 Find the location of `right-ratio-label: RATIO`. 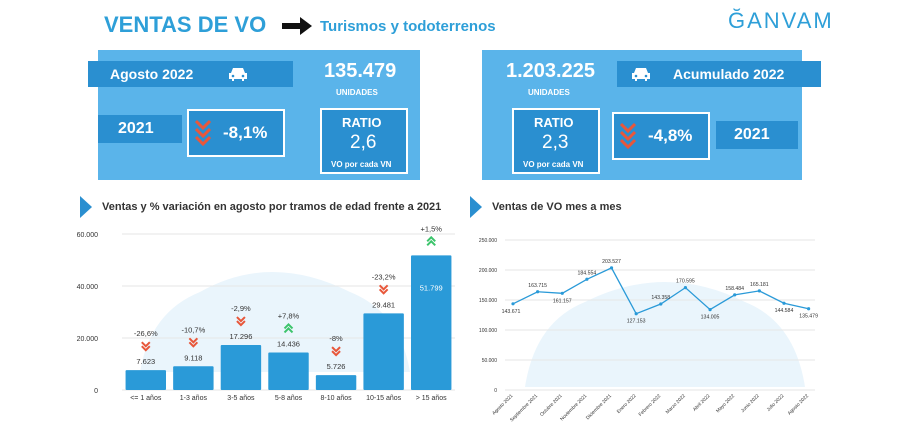

right-ratio-label: RATIO is located at coordinates (554, 122).